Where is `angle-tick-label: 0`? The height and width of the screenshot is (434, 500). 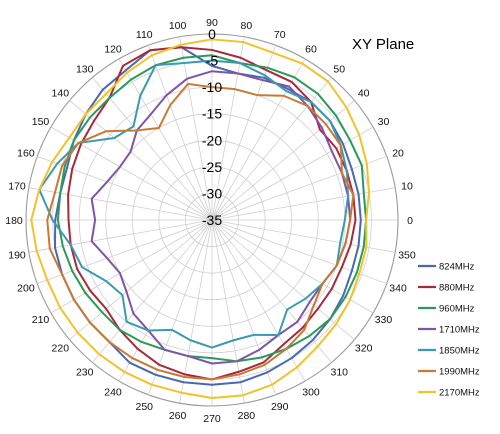 angle-tick-label: 0 is located at coordinates (410, 221).